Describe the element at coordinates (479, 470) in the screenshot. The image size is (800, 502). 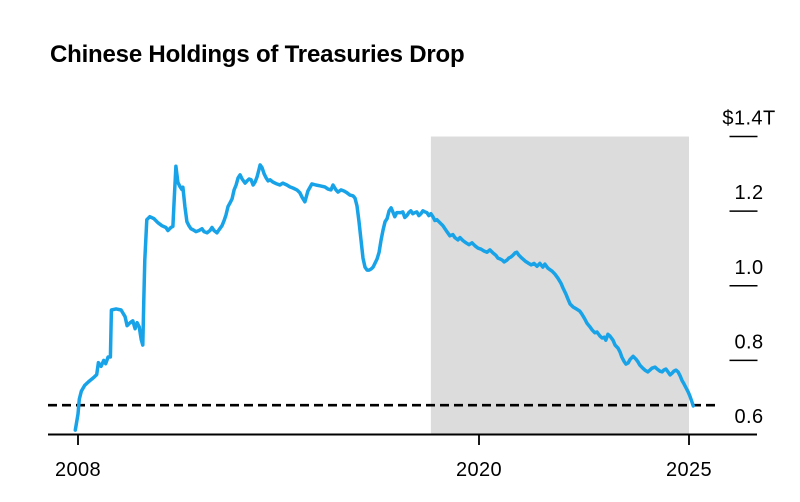
I see `x-tick-label: 2020` at that location.